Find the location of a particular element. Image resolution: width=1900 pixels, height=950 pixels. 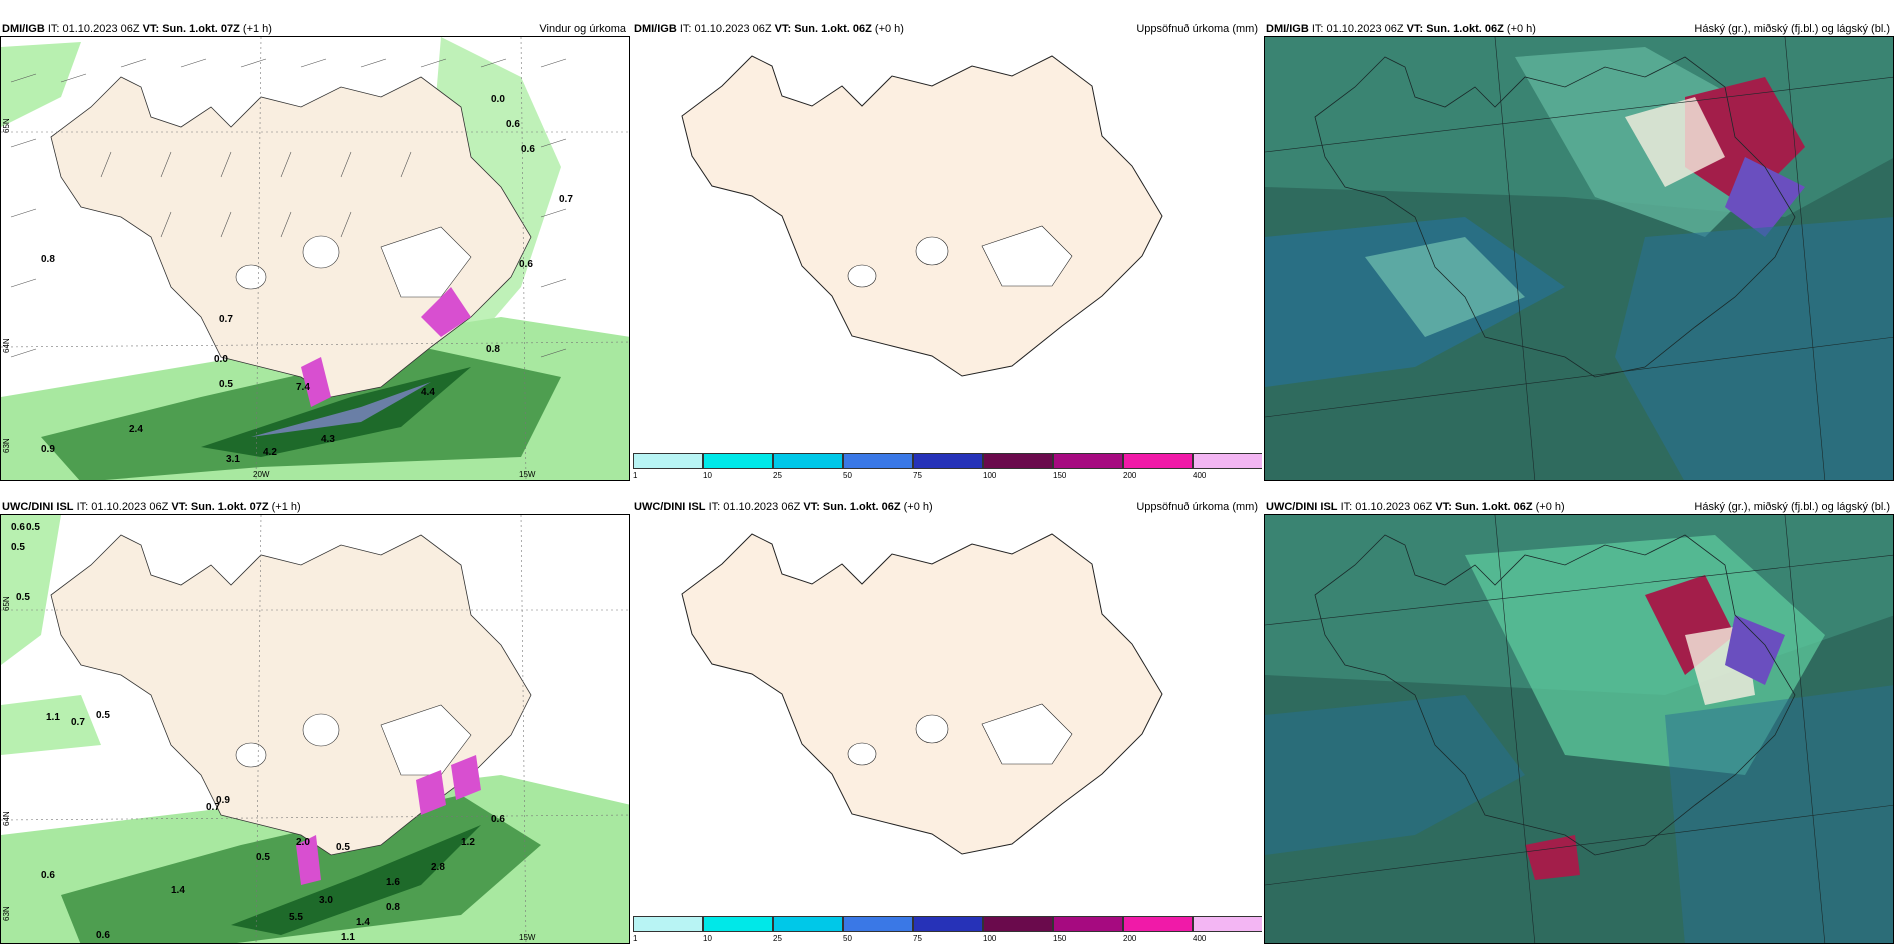

panel-title: Vindur og úrkoma is located at coordinates (582, 29).